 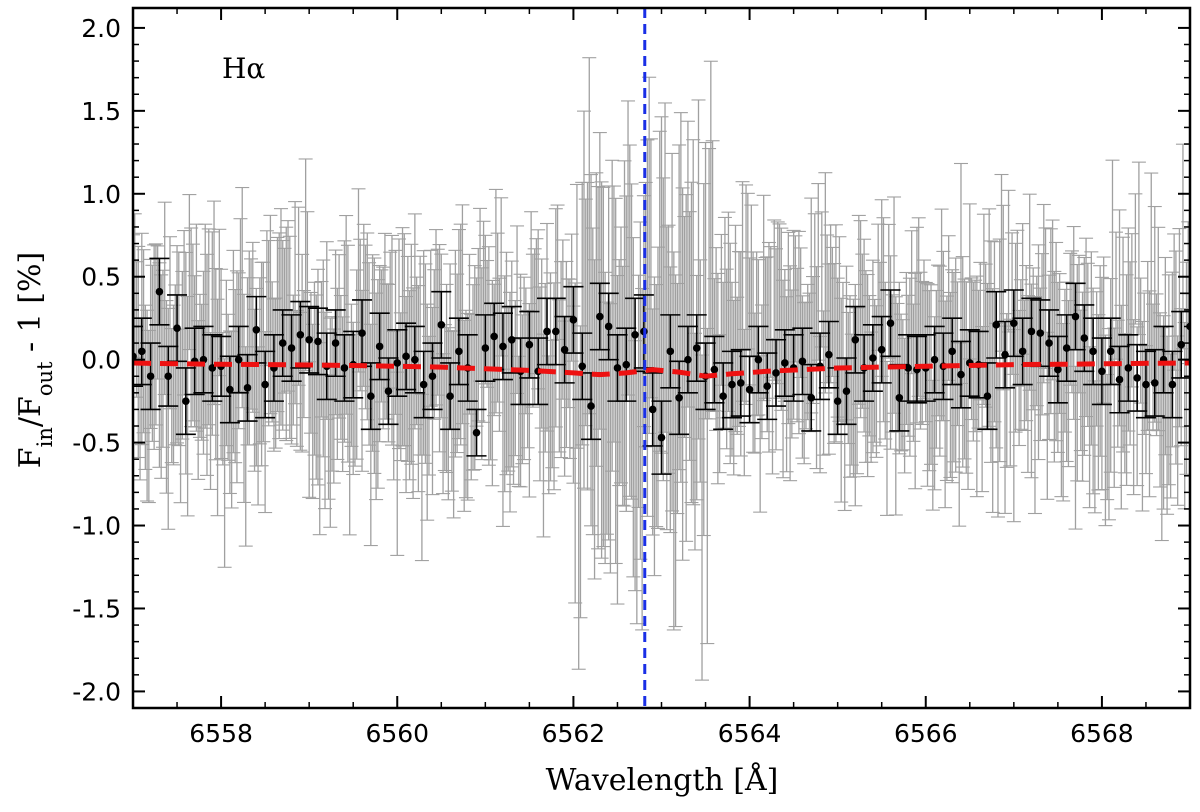 What do you see at coordinates (96, 608) in the screenshot?
I see `y-tick-label: -1.5` at bounding box center [96, 608].